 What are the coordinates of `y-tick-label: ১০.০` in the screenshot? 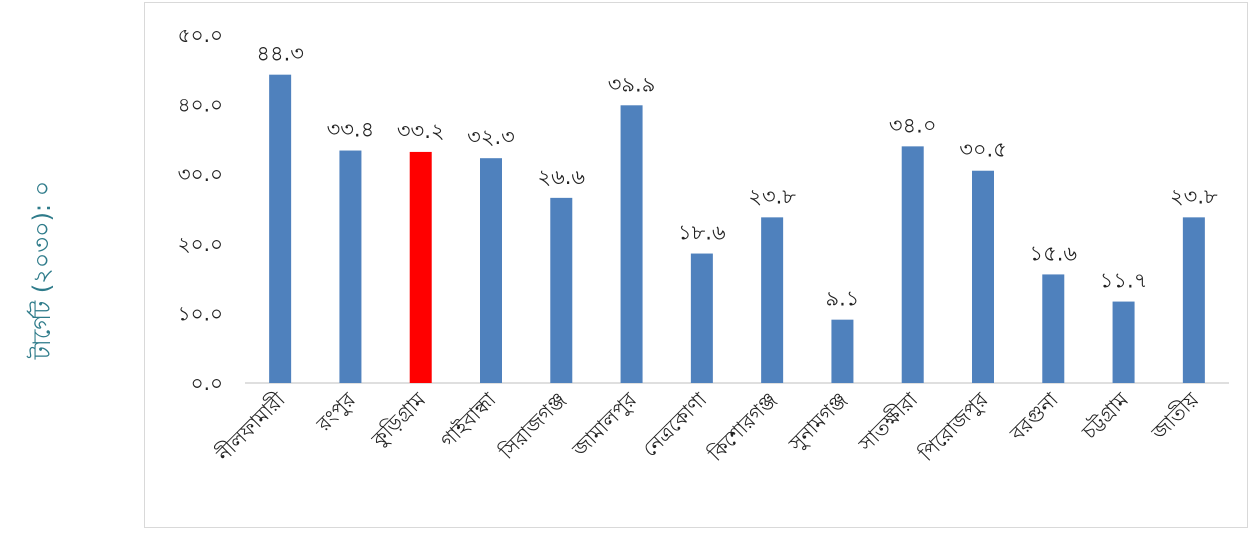 It's located at (200, 313).